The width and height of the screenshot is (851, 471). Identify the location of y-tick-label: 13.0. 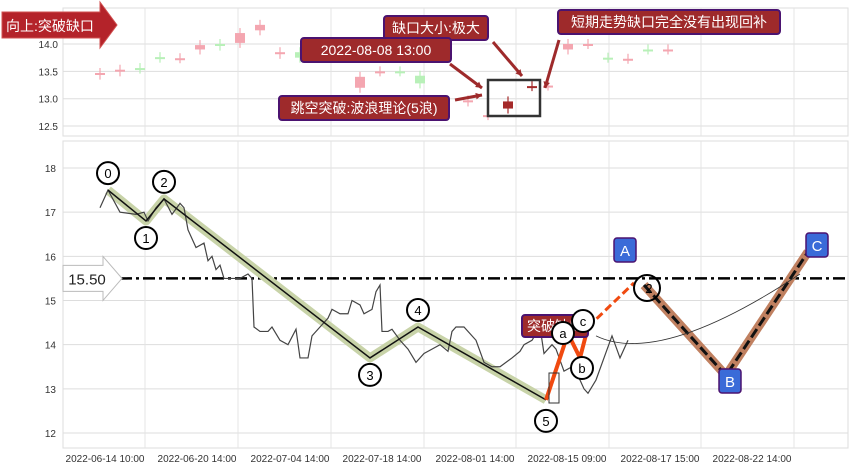
(49, 100).